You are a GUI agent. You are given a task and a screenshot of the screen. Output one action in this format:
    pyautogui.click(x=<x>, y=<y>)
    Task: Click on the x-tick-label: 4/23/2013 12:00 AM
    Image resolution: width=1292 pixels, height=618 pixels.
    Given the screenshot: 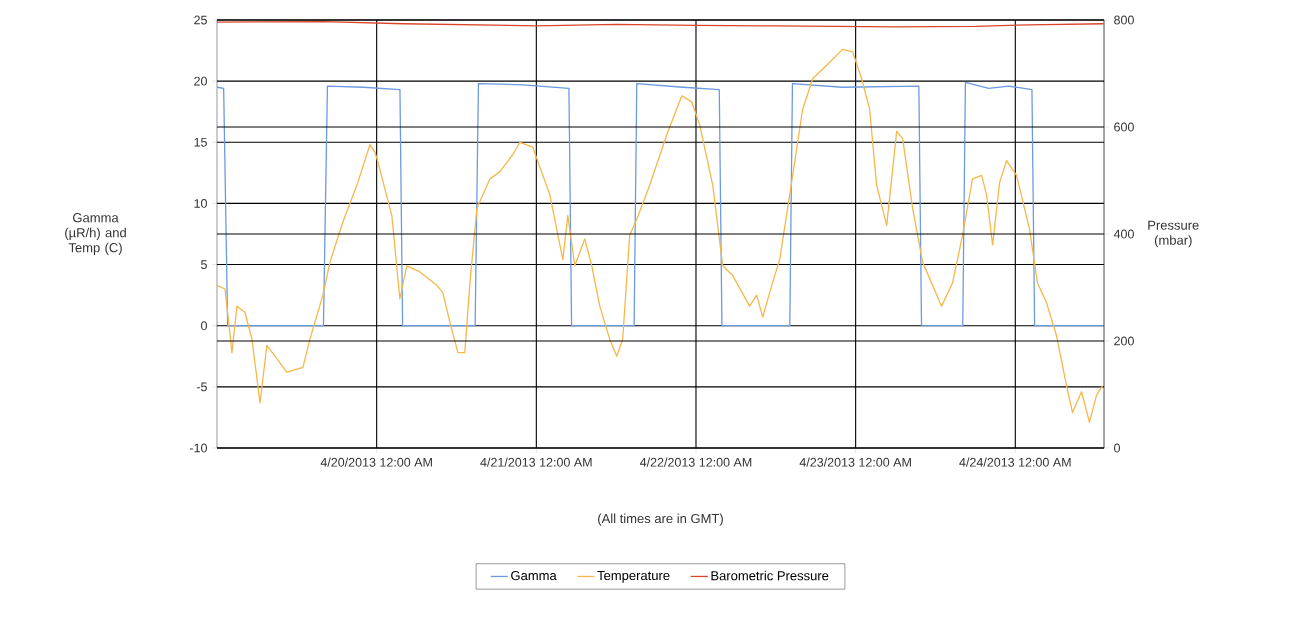 What is the action you would take?
    pyautogui.click(x=855, y=462)
    